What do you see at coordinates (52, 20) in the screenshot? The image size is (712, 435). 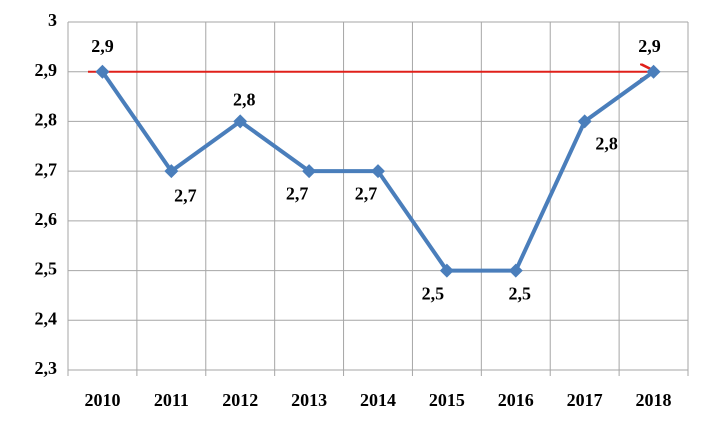 I see `y-tick-label: 3` at bounding box center [52, 20].